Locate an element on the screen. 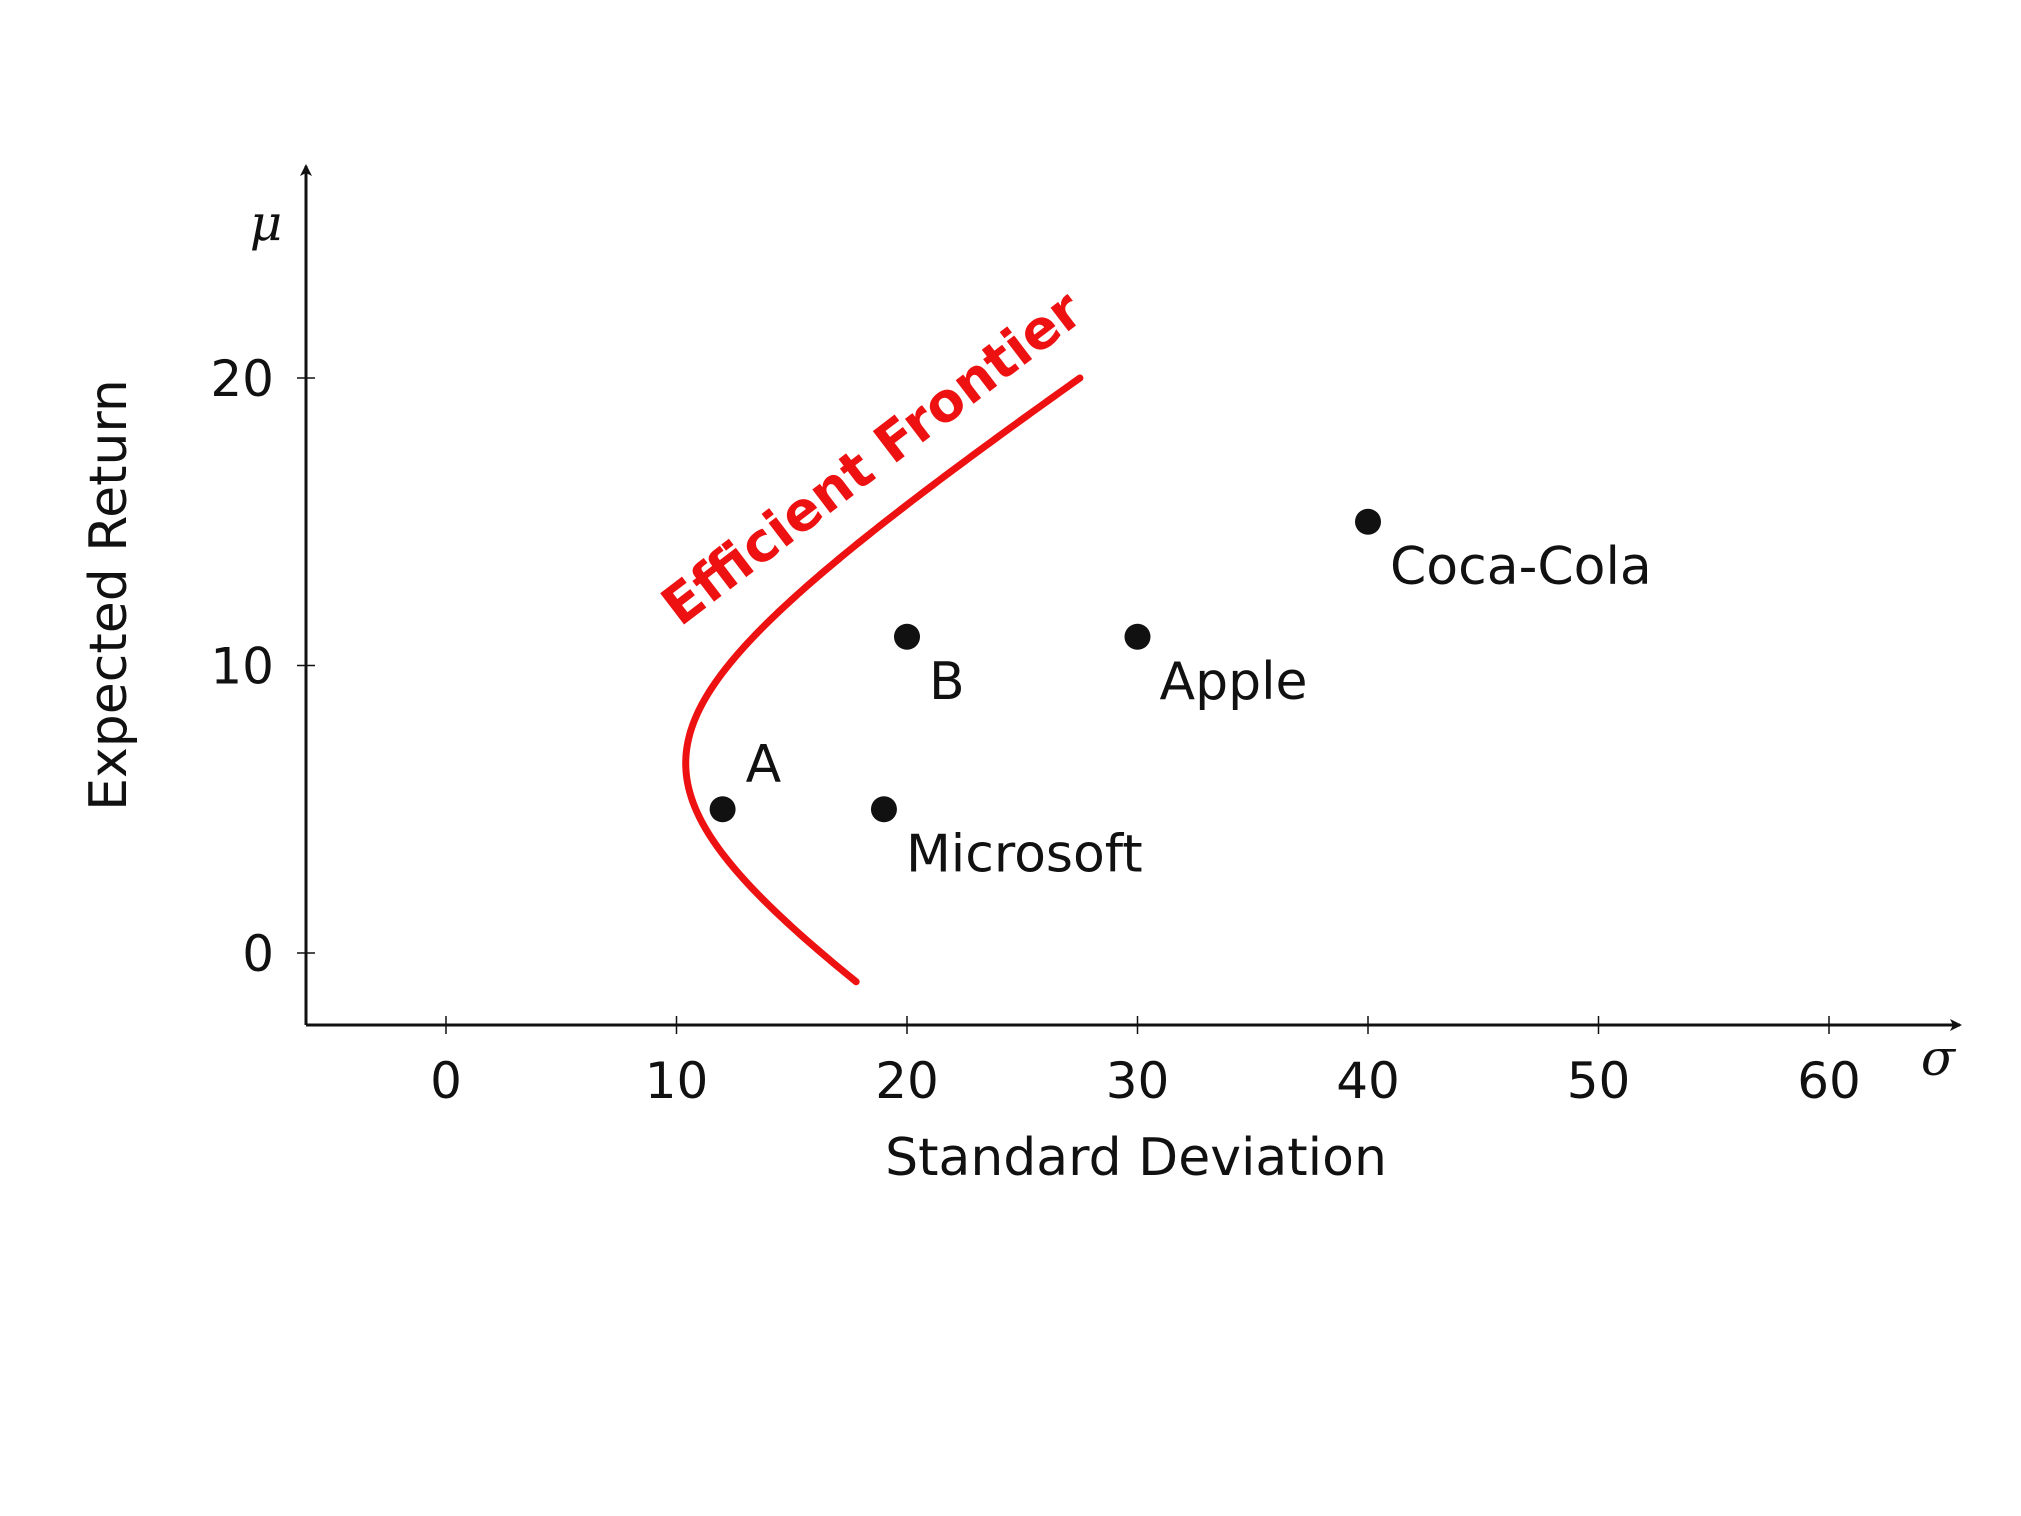  y-tick-label: 0 is located at coordinates (258, 954).